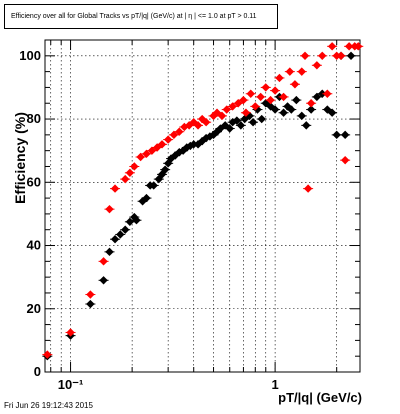  Describe the element at coordinates (37, 371) in the screenshot. I see `y-tick-label: 0` at that location.